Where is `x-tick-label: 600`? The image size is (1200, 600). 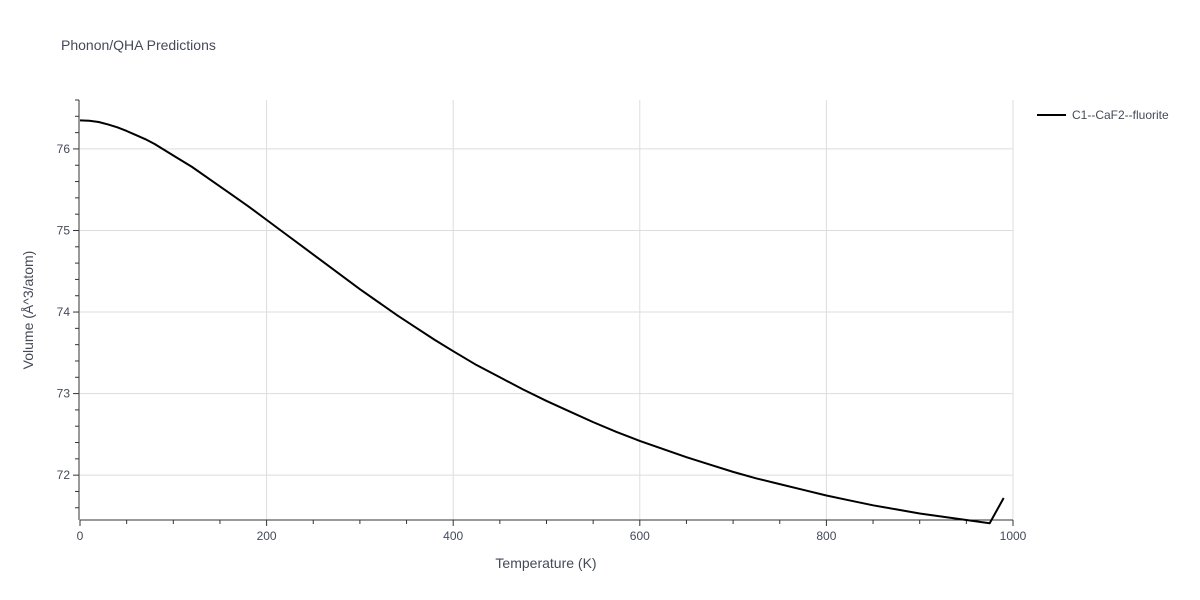
x-tick-label: 600 is located at coordinates (640, 536).